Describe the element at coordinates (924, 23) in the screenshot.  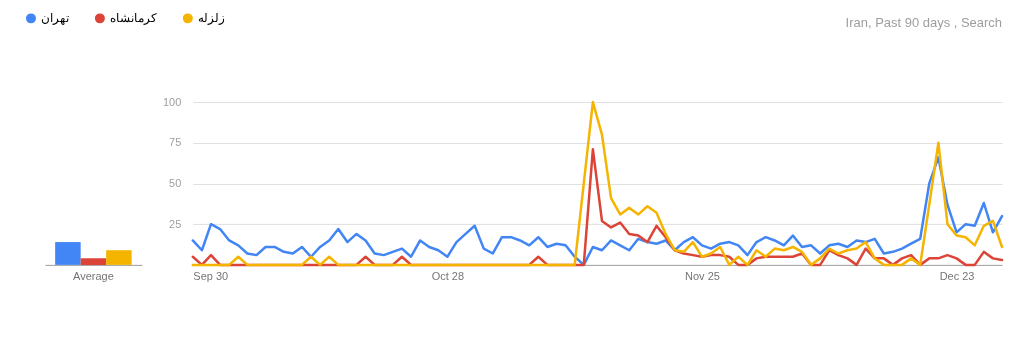
I see `text: Iran, Past 90 days , Search` at that location.